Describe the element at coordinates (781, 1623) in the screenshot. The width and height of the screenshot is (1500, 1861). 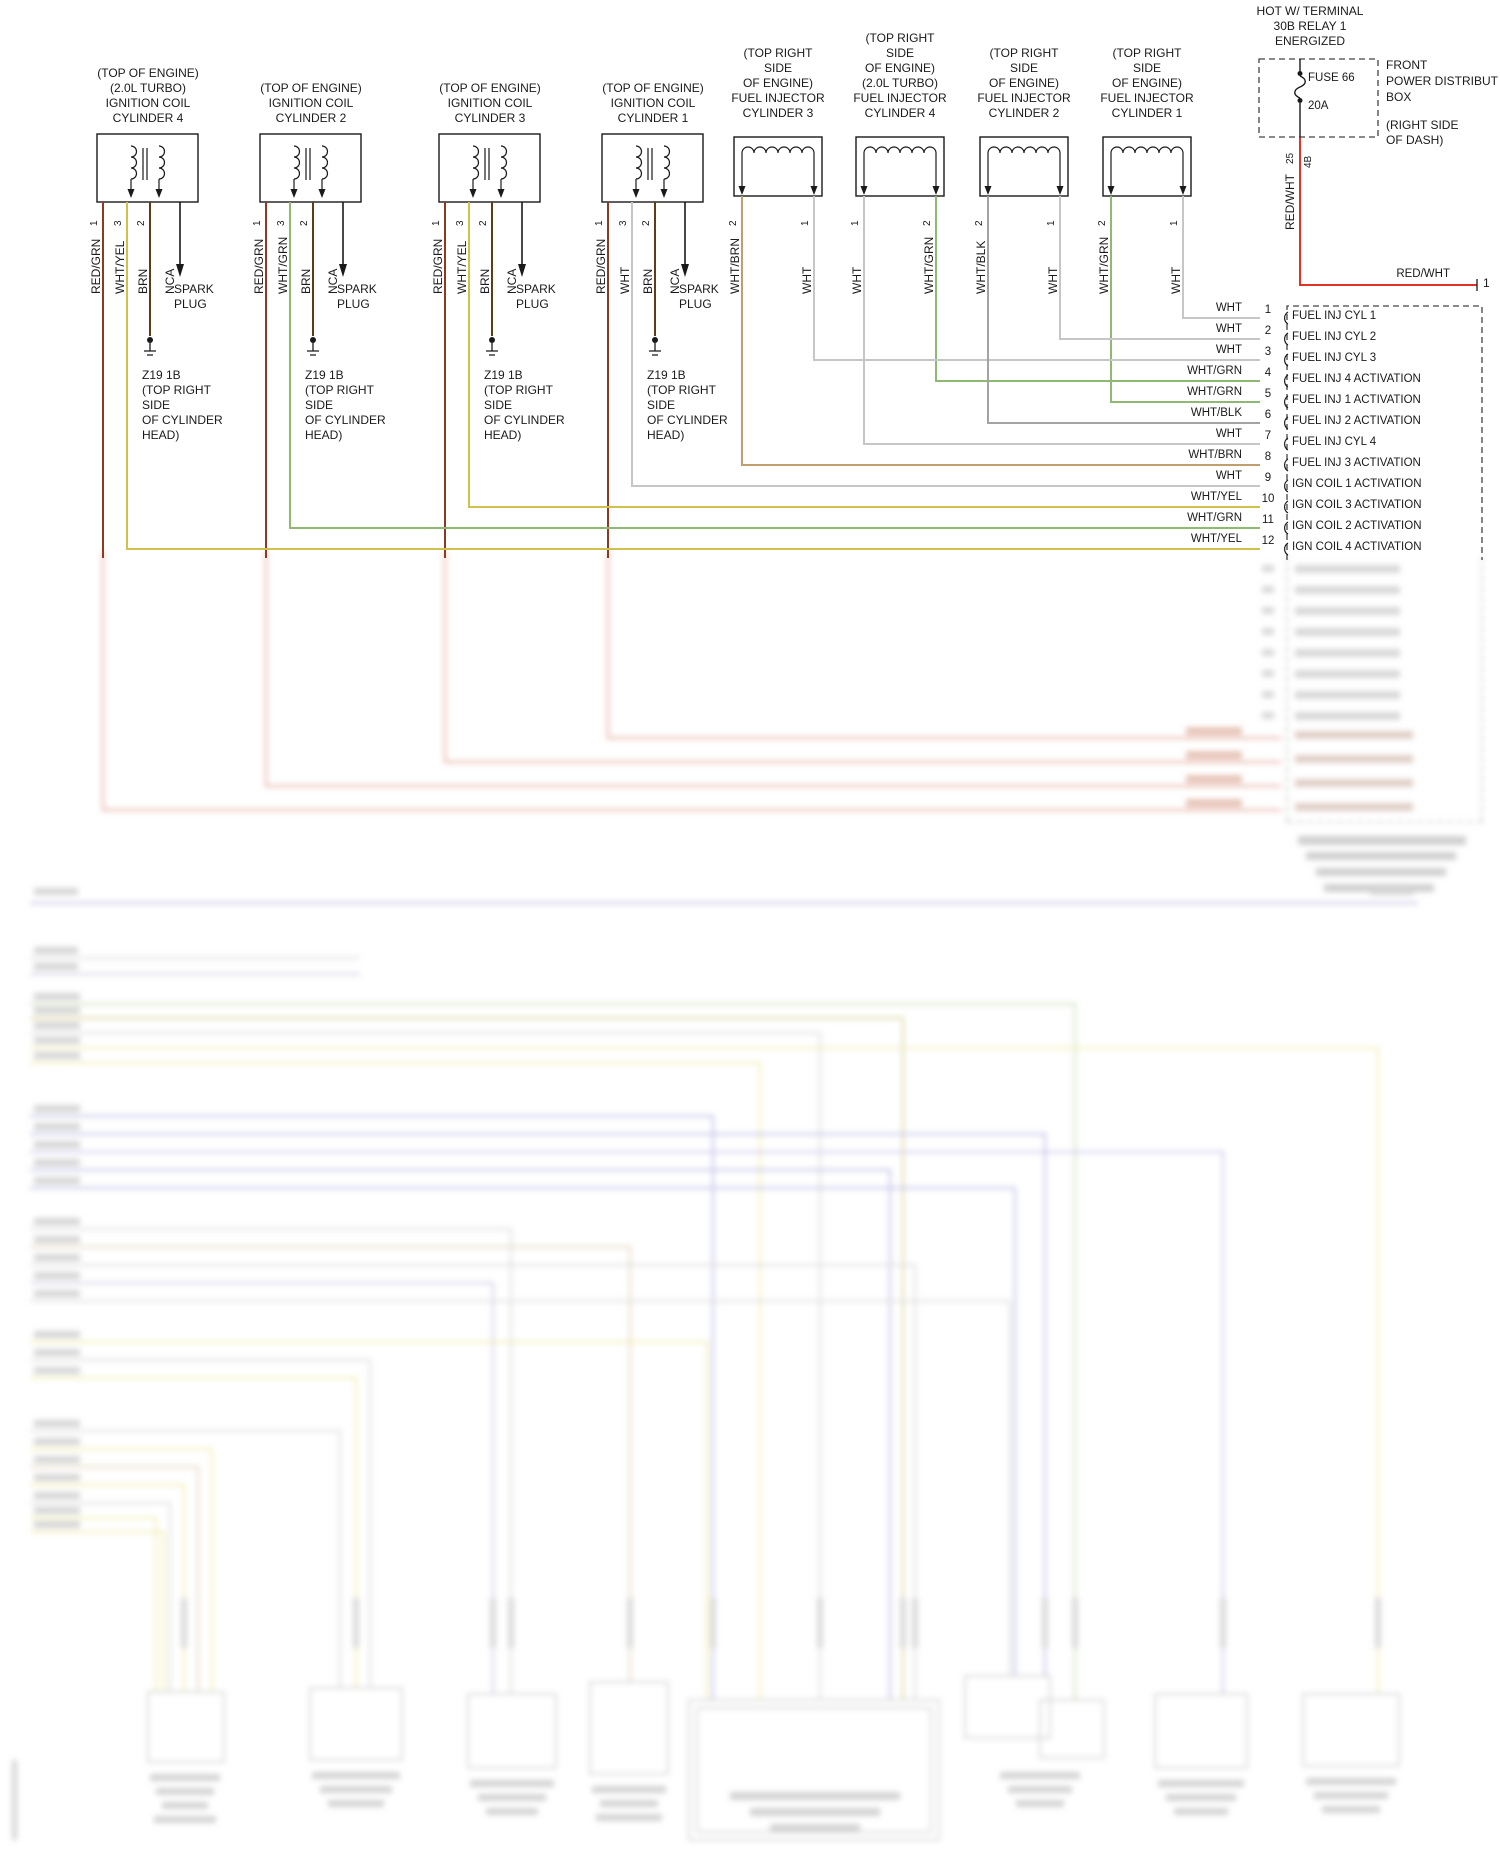
I see `vertical-label-smudges` at that location.